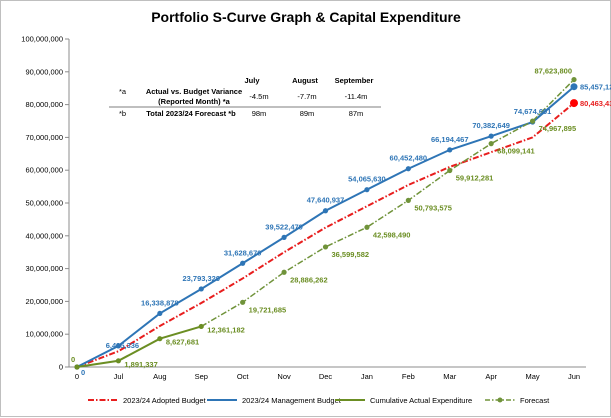 Image resolution: width=611 pixels, height=418 pixels. Describe the element at coordinates (44, 71) in the screenshot. I see `y-tick-label: 90,000,000` at that location.